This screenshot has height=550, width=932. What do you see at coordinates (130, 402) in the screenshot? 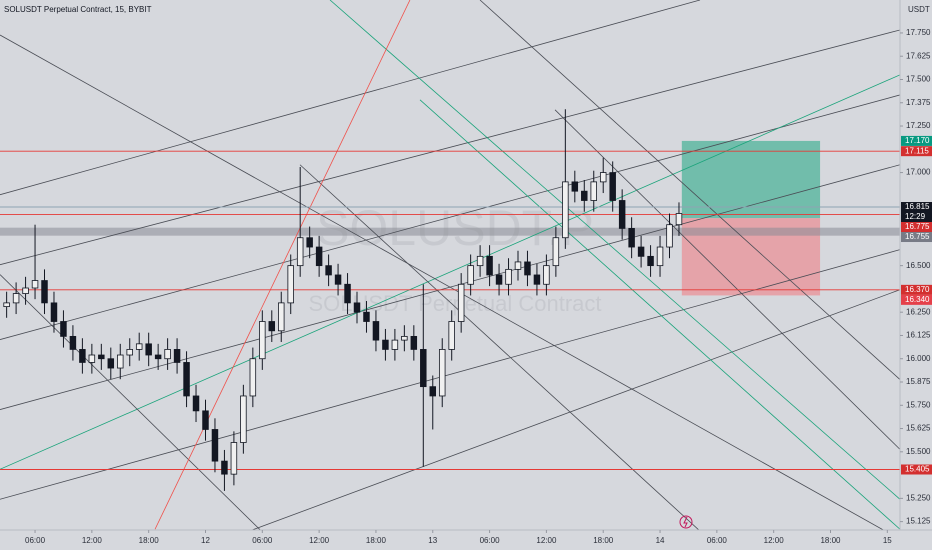
I see `trend-line` at bounding box center [130, 402].